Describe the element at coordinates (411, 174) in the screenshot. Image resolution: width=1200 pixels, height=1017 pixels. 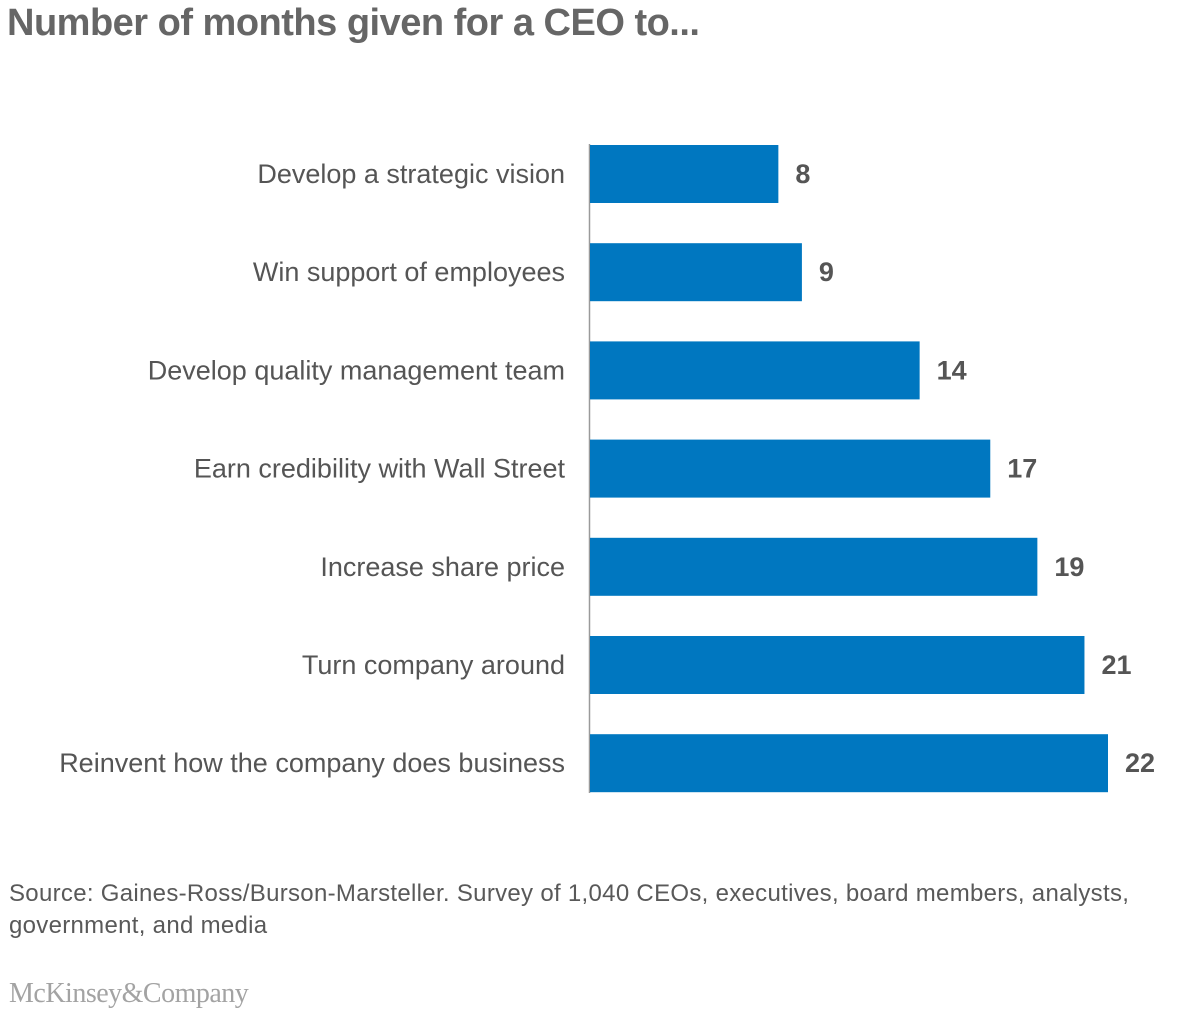
I see `category-label: Develop a strategic vision` at that location.